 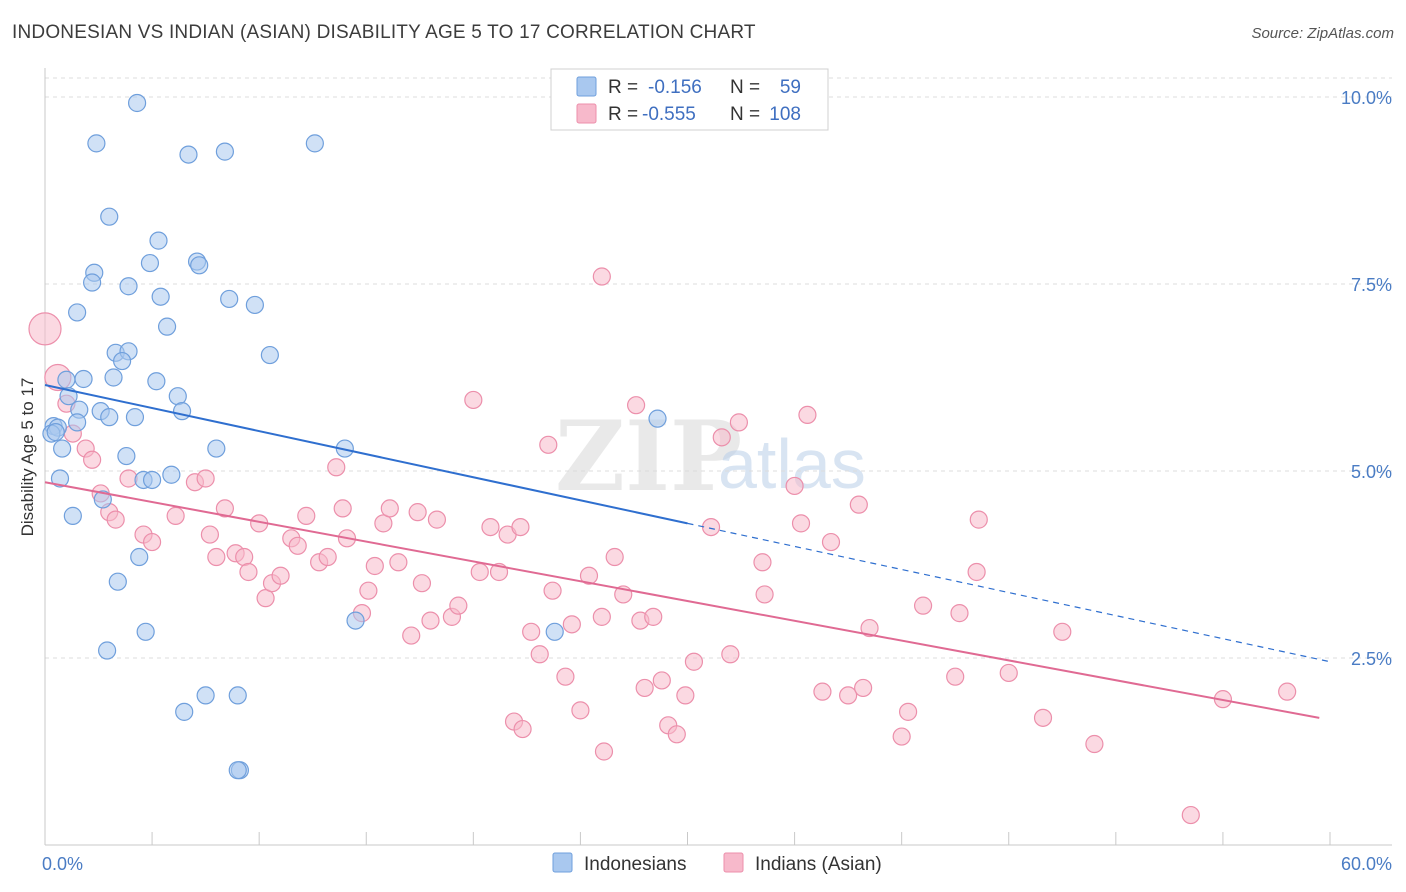 I want to click on legend-swatch-indians, so click(x=586, y=113).